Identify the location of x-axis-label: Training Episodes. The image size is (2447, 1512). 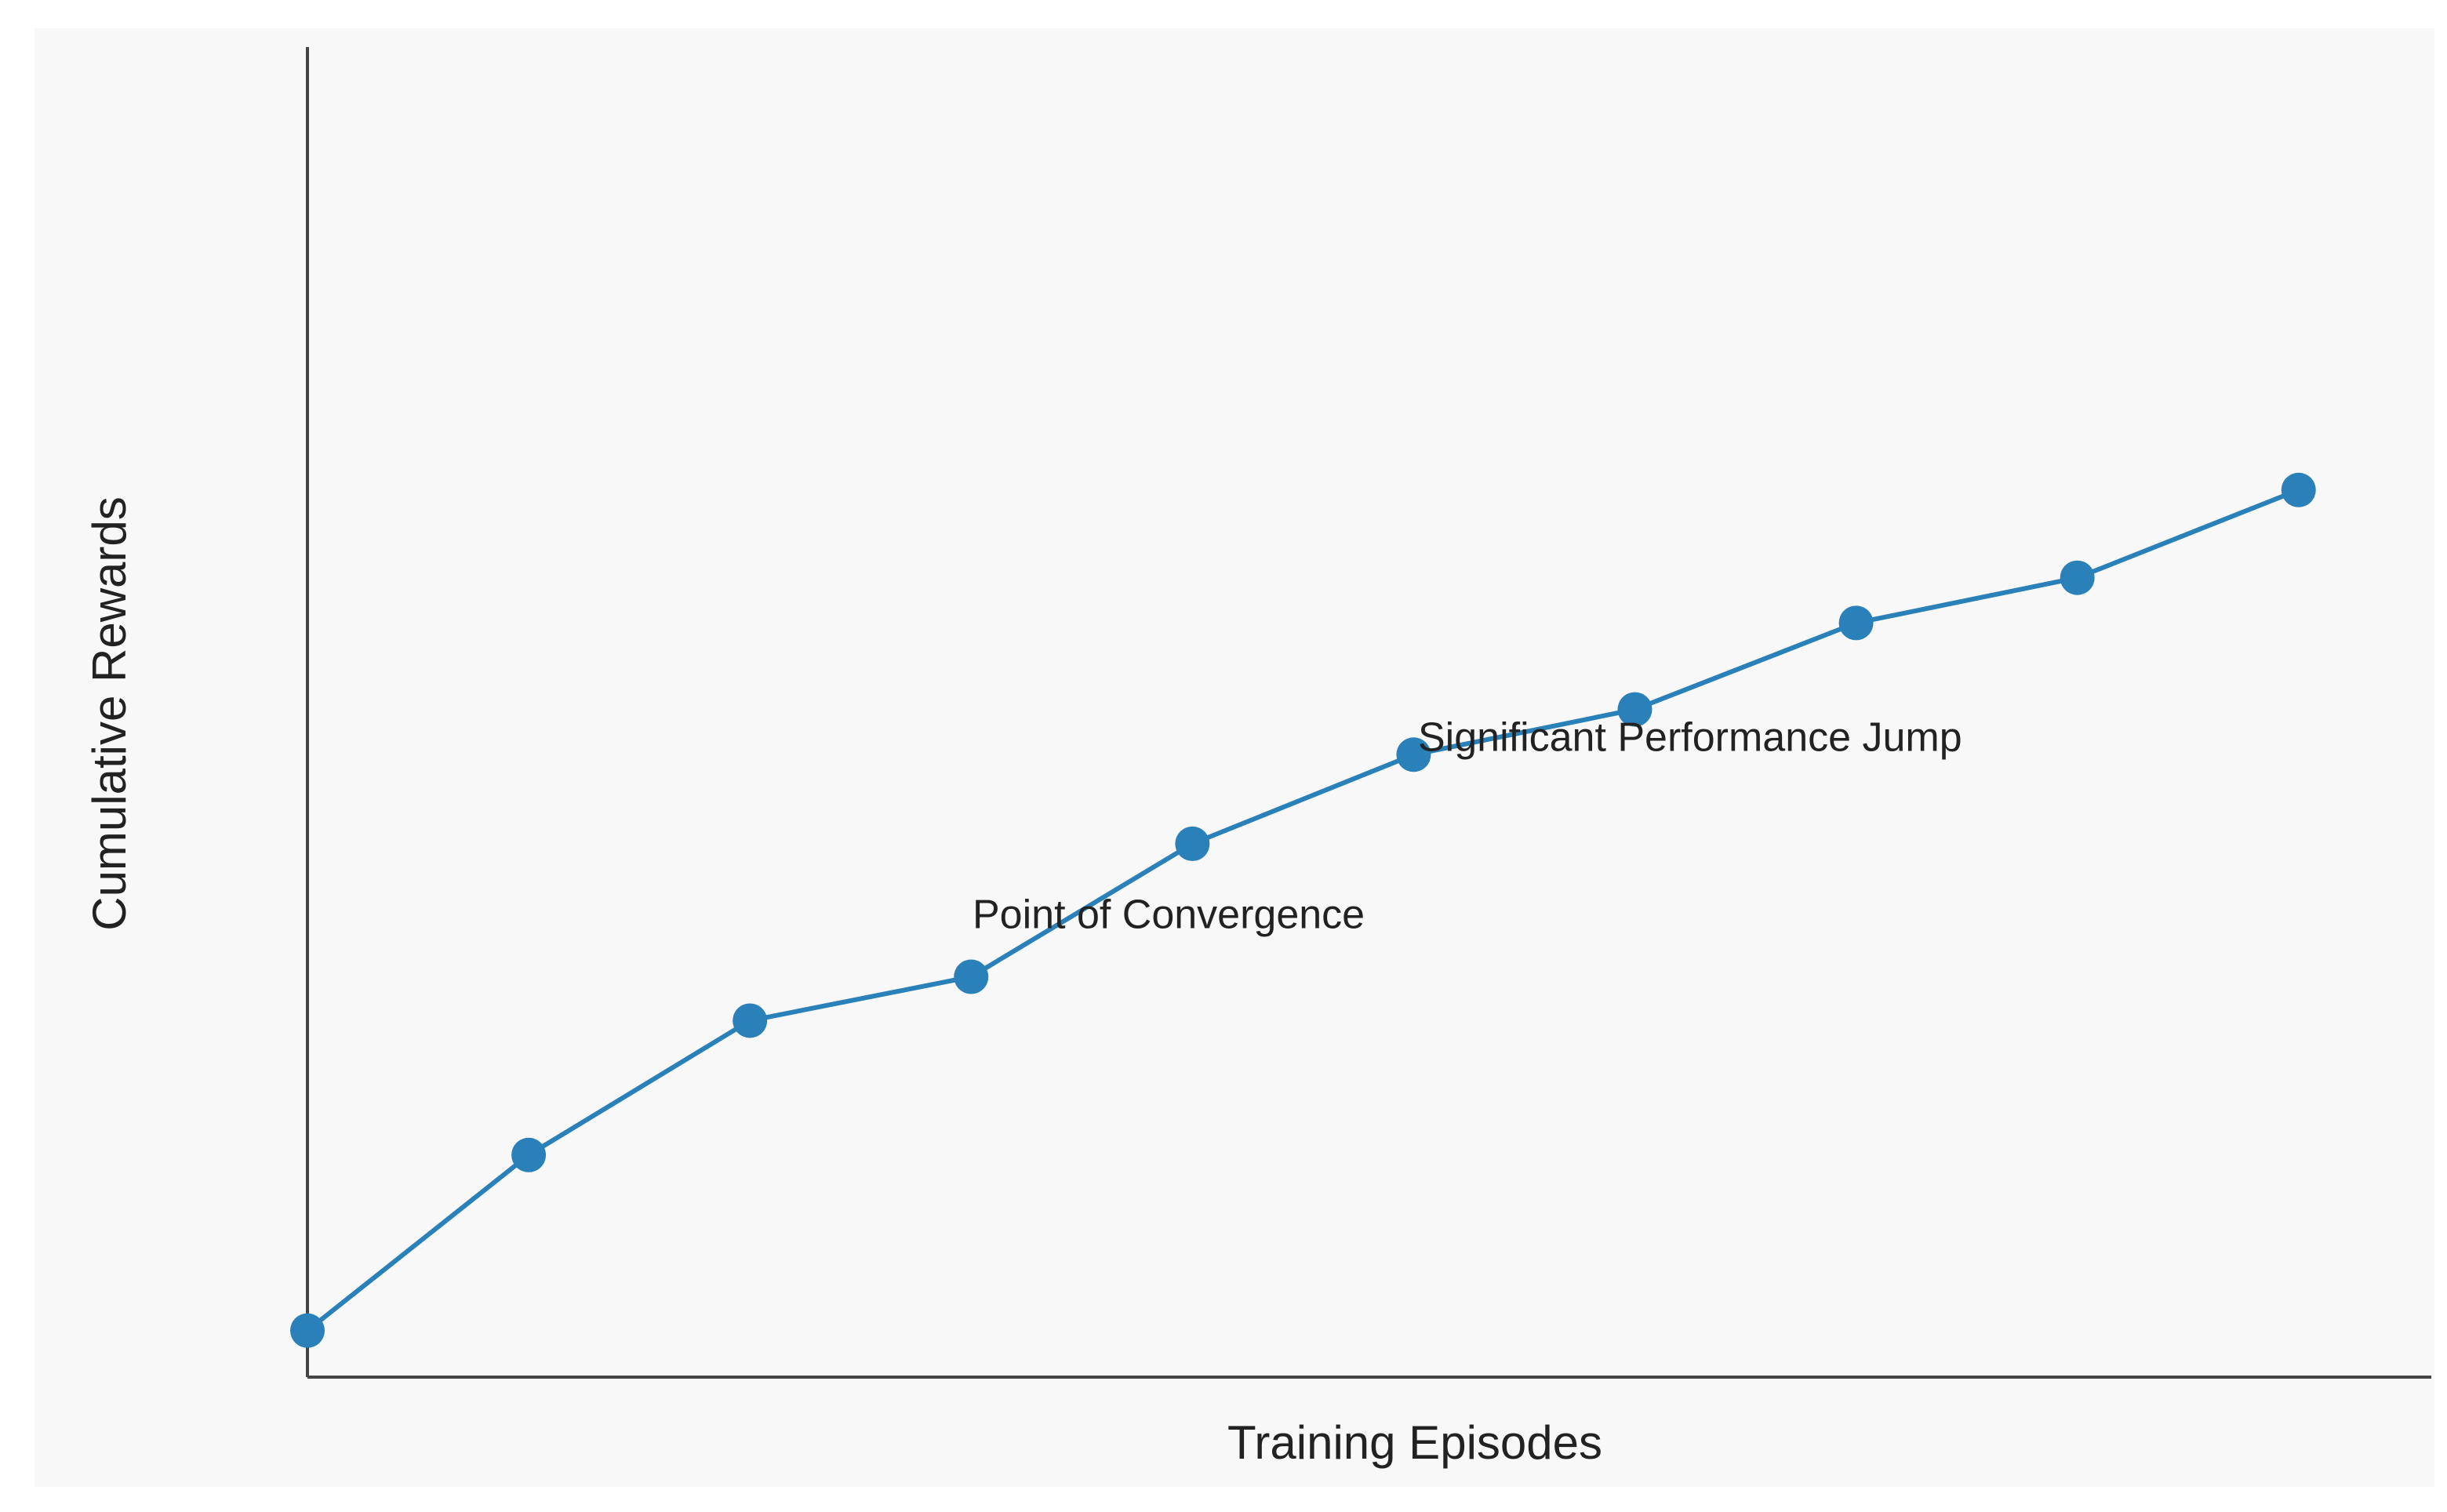
(1414, 1442).